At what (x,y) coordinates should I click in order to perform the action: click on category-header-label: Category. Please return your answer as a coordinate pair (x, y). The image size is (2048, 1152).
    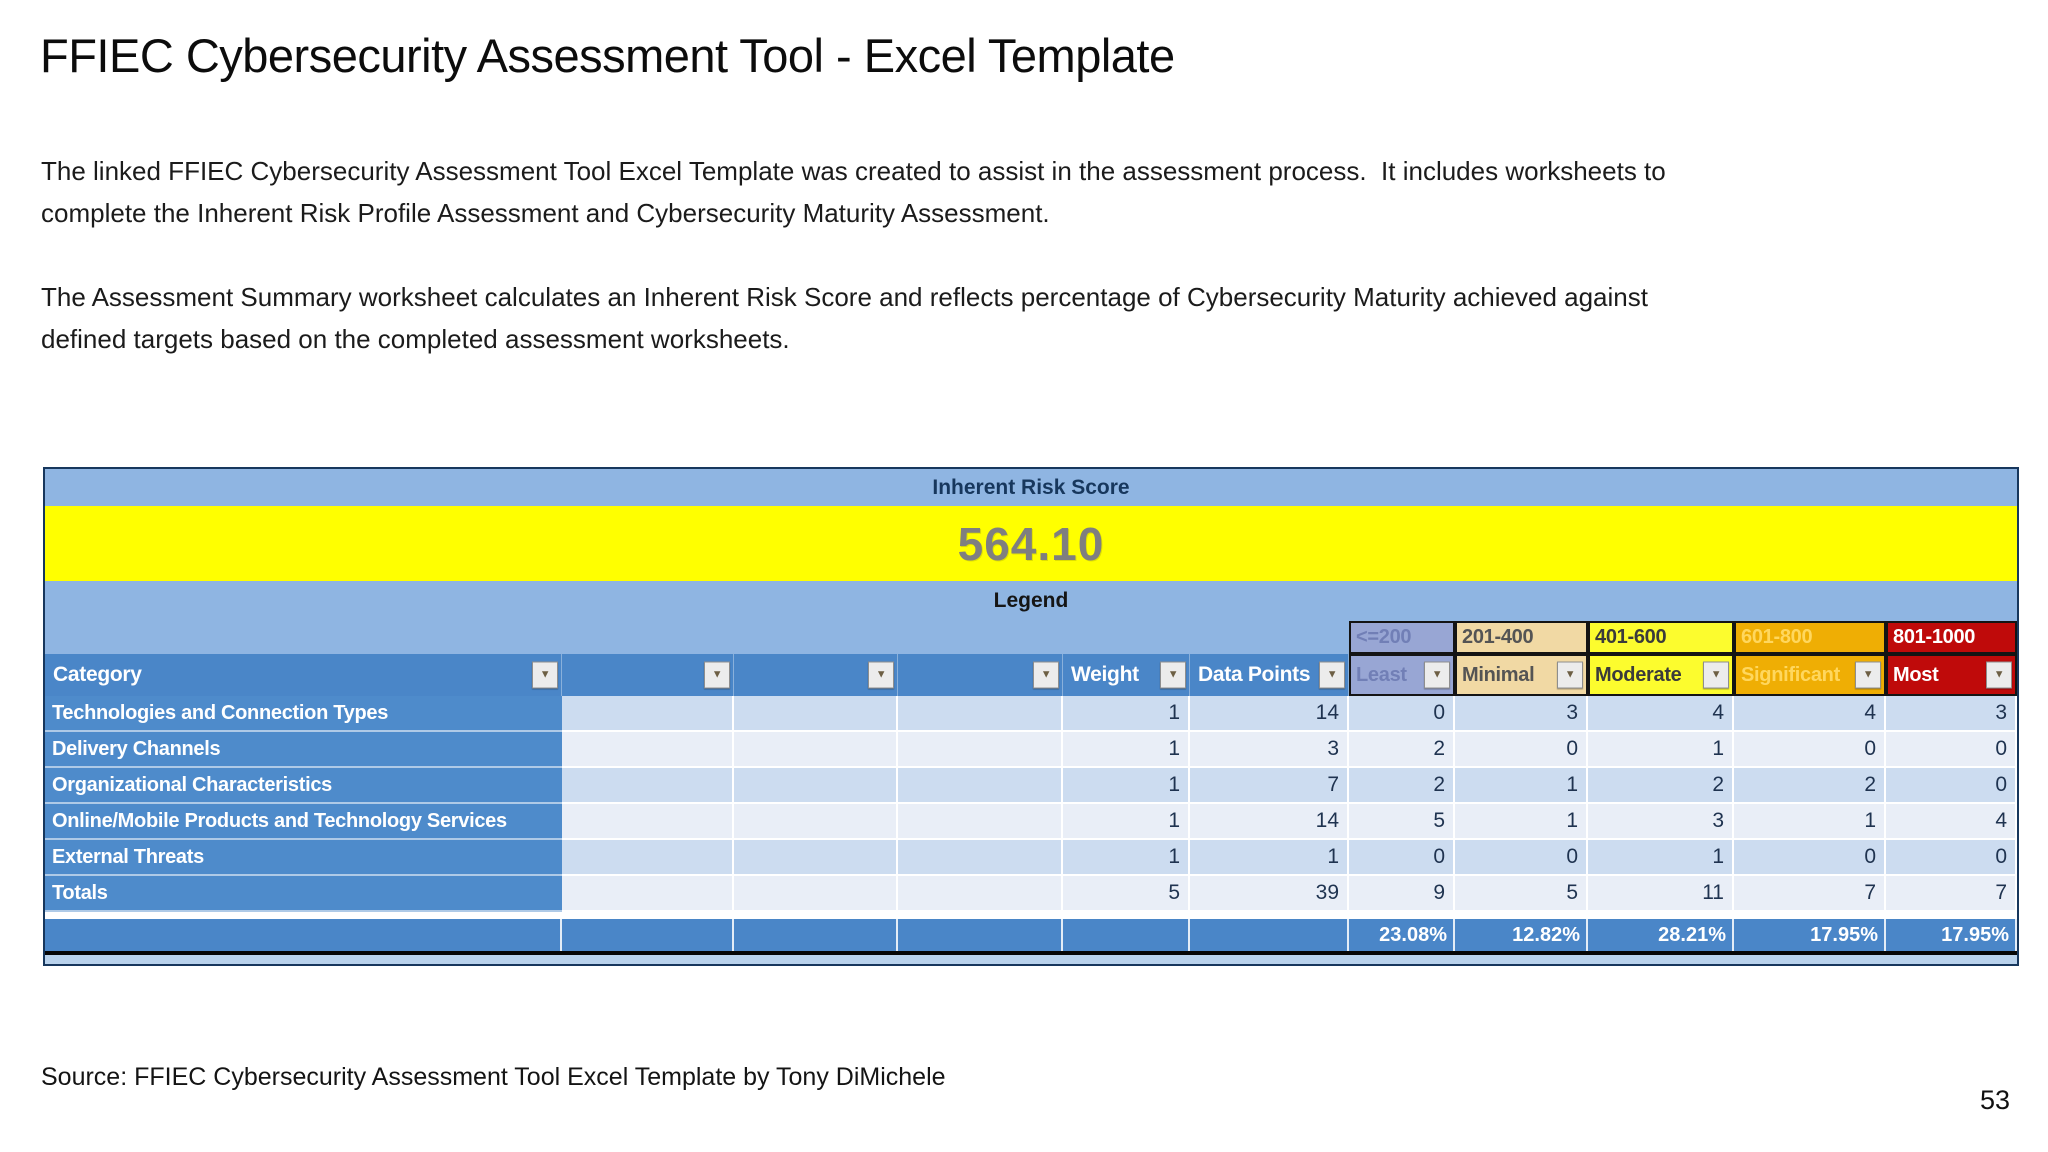
    Looking at the image, I should click on (97, 674).